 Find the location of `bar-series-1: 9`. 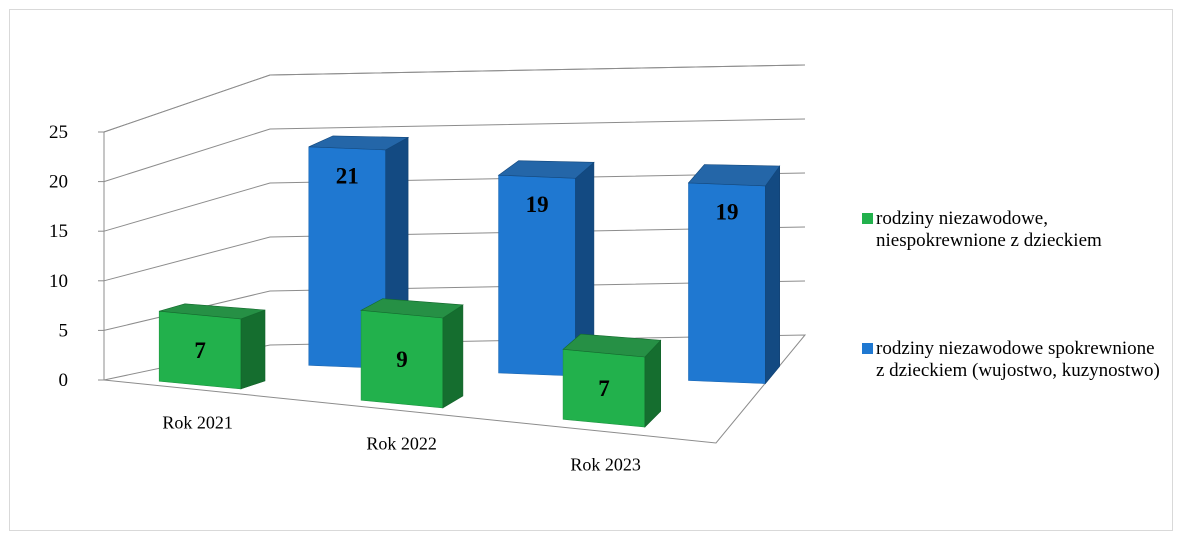

bar-series-1: 9 is located at coordinates (412, 353).